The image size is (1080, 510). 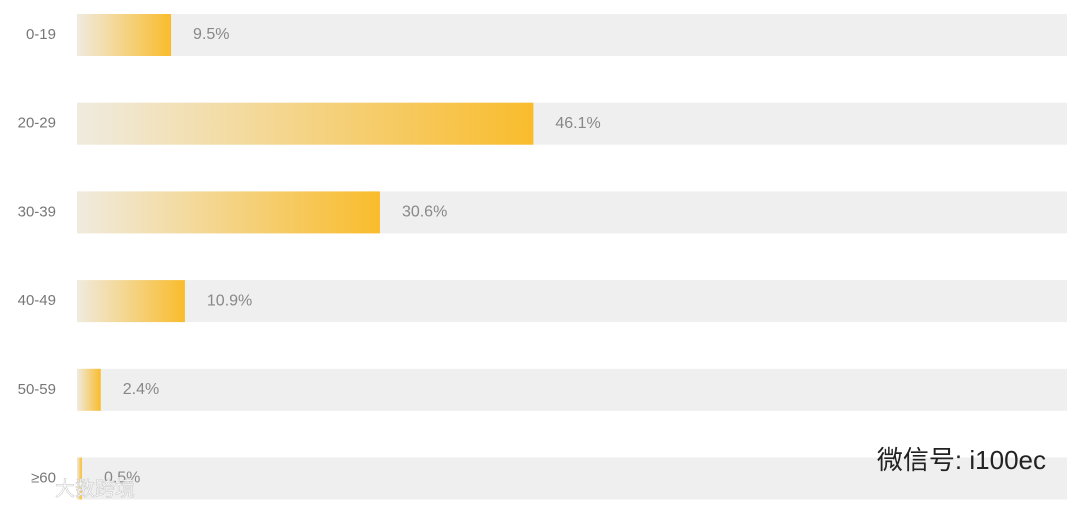 I want to click on data-label: 46.1%, so click(x=577, y=123).